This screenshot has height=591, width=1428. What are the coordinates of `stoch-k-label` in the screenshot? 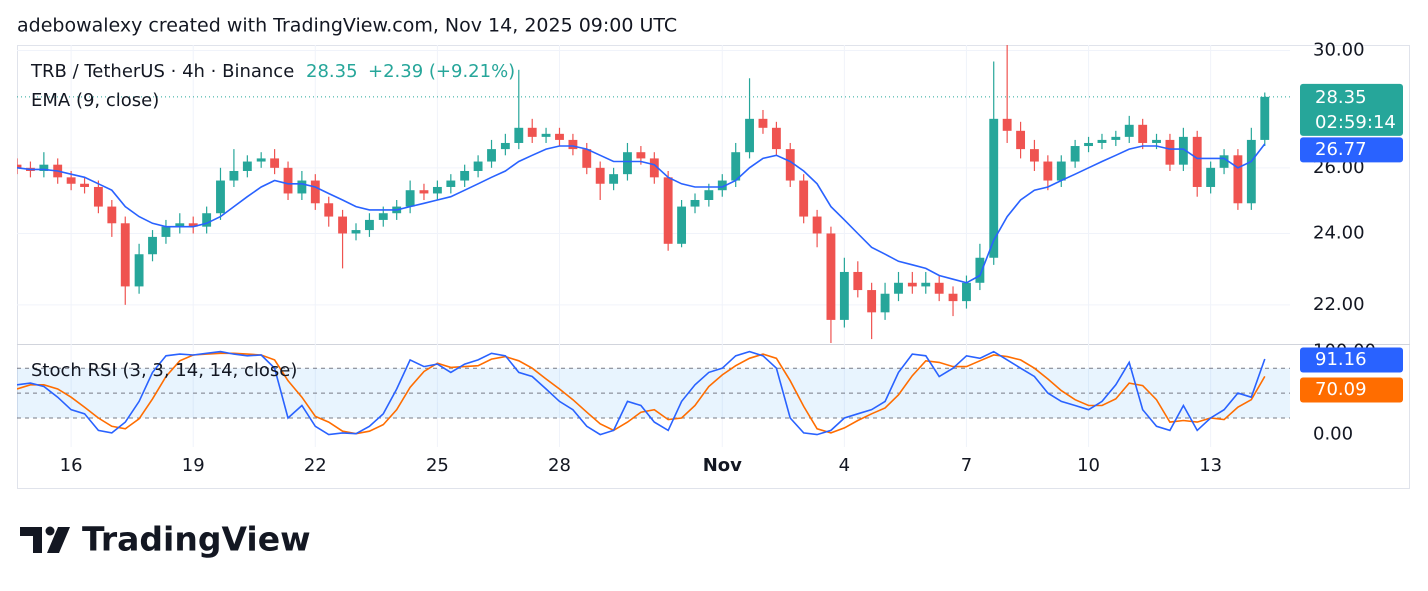 It's located at (1351, 360).